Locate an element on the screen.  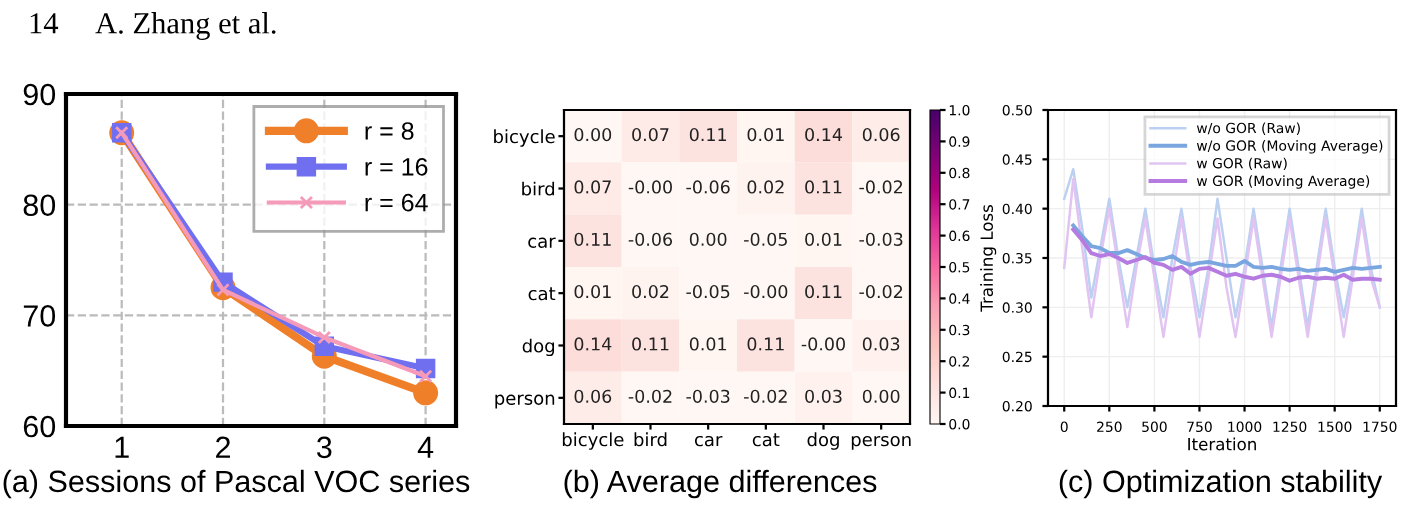
x-tick-label: bird is located at coordinates (650, 439).